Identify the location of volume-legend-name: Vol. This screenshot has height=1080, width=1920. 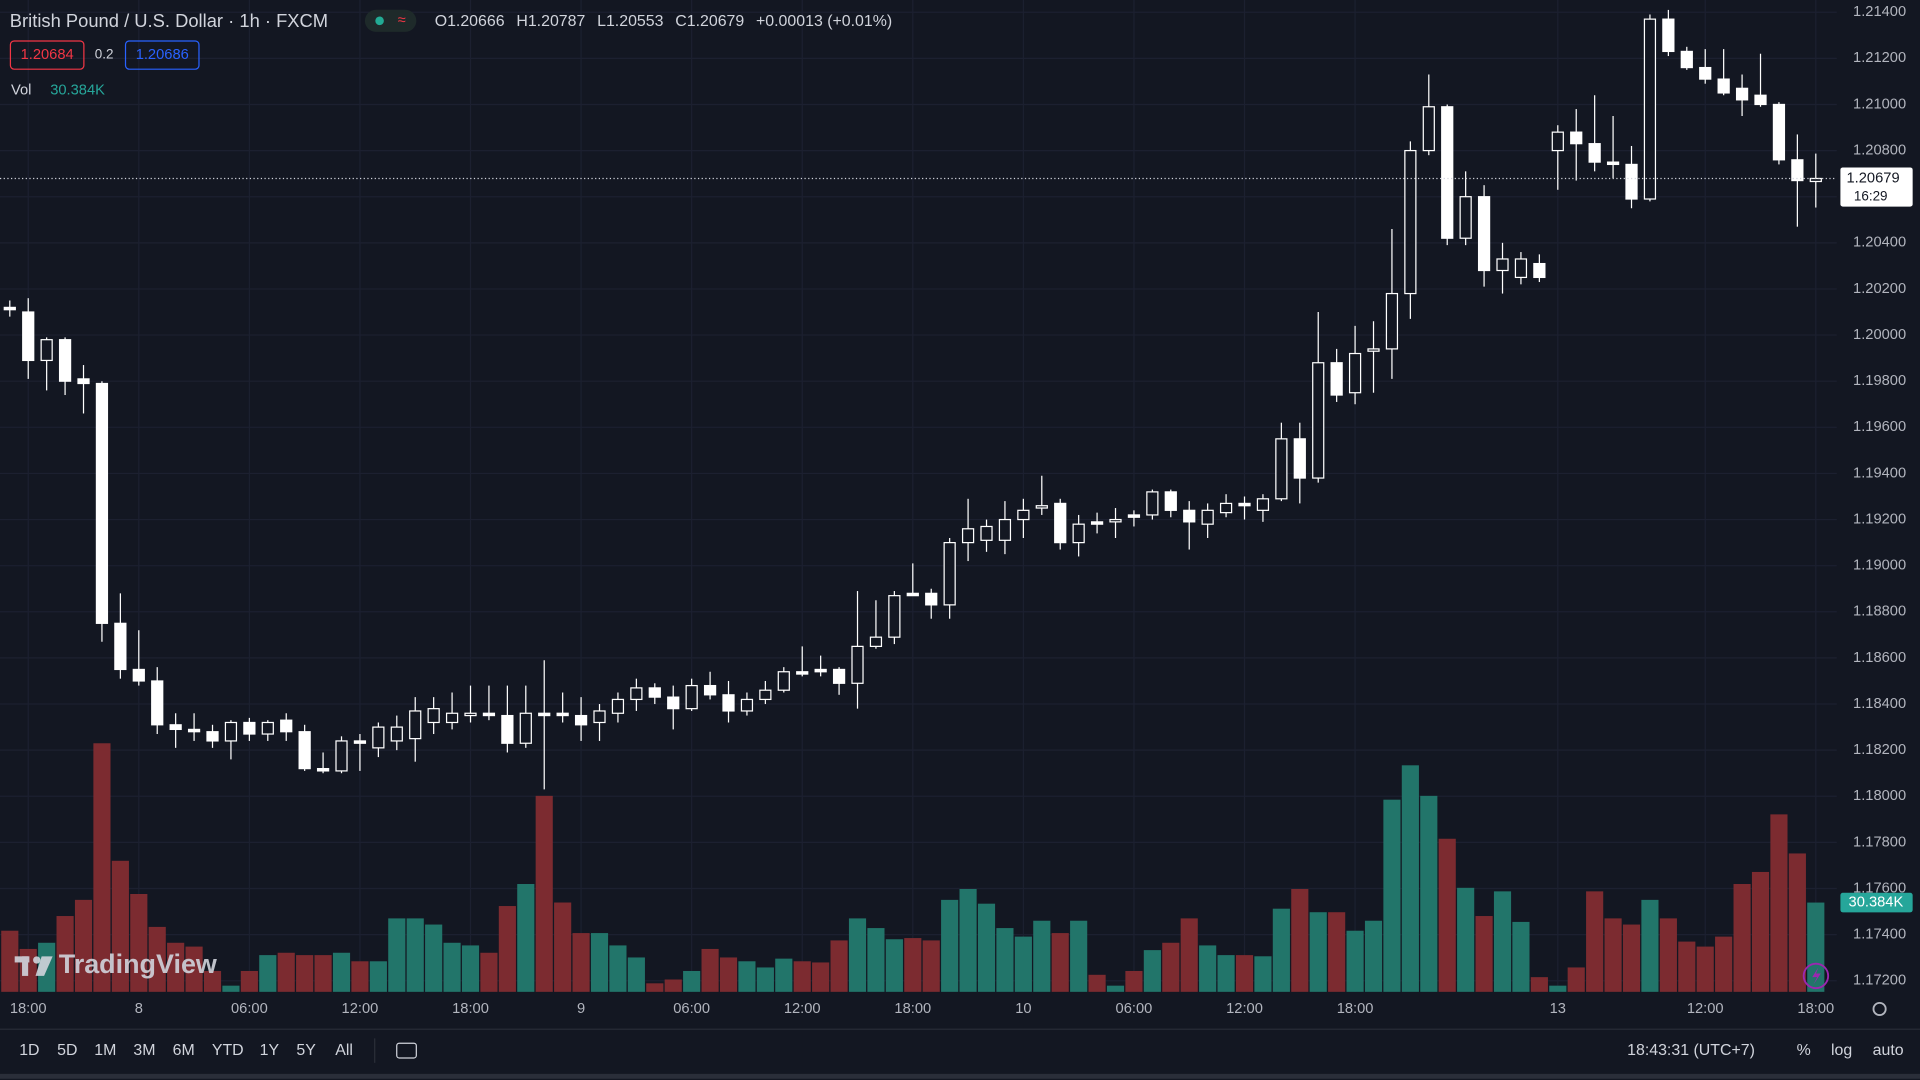
(21, 90).